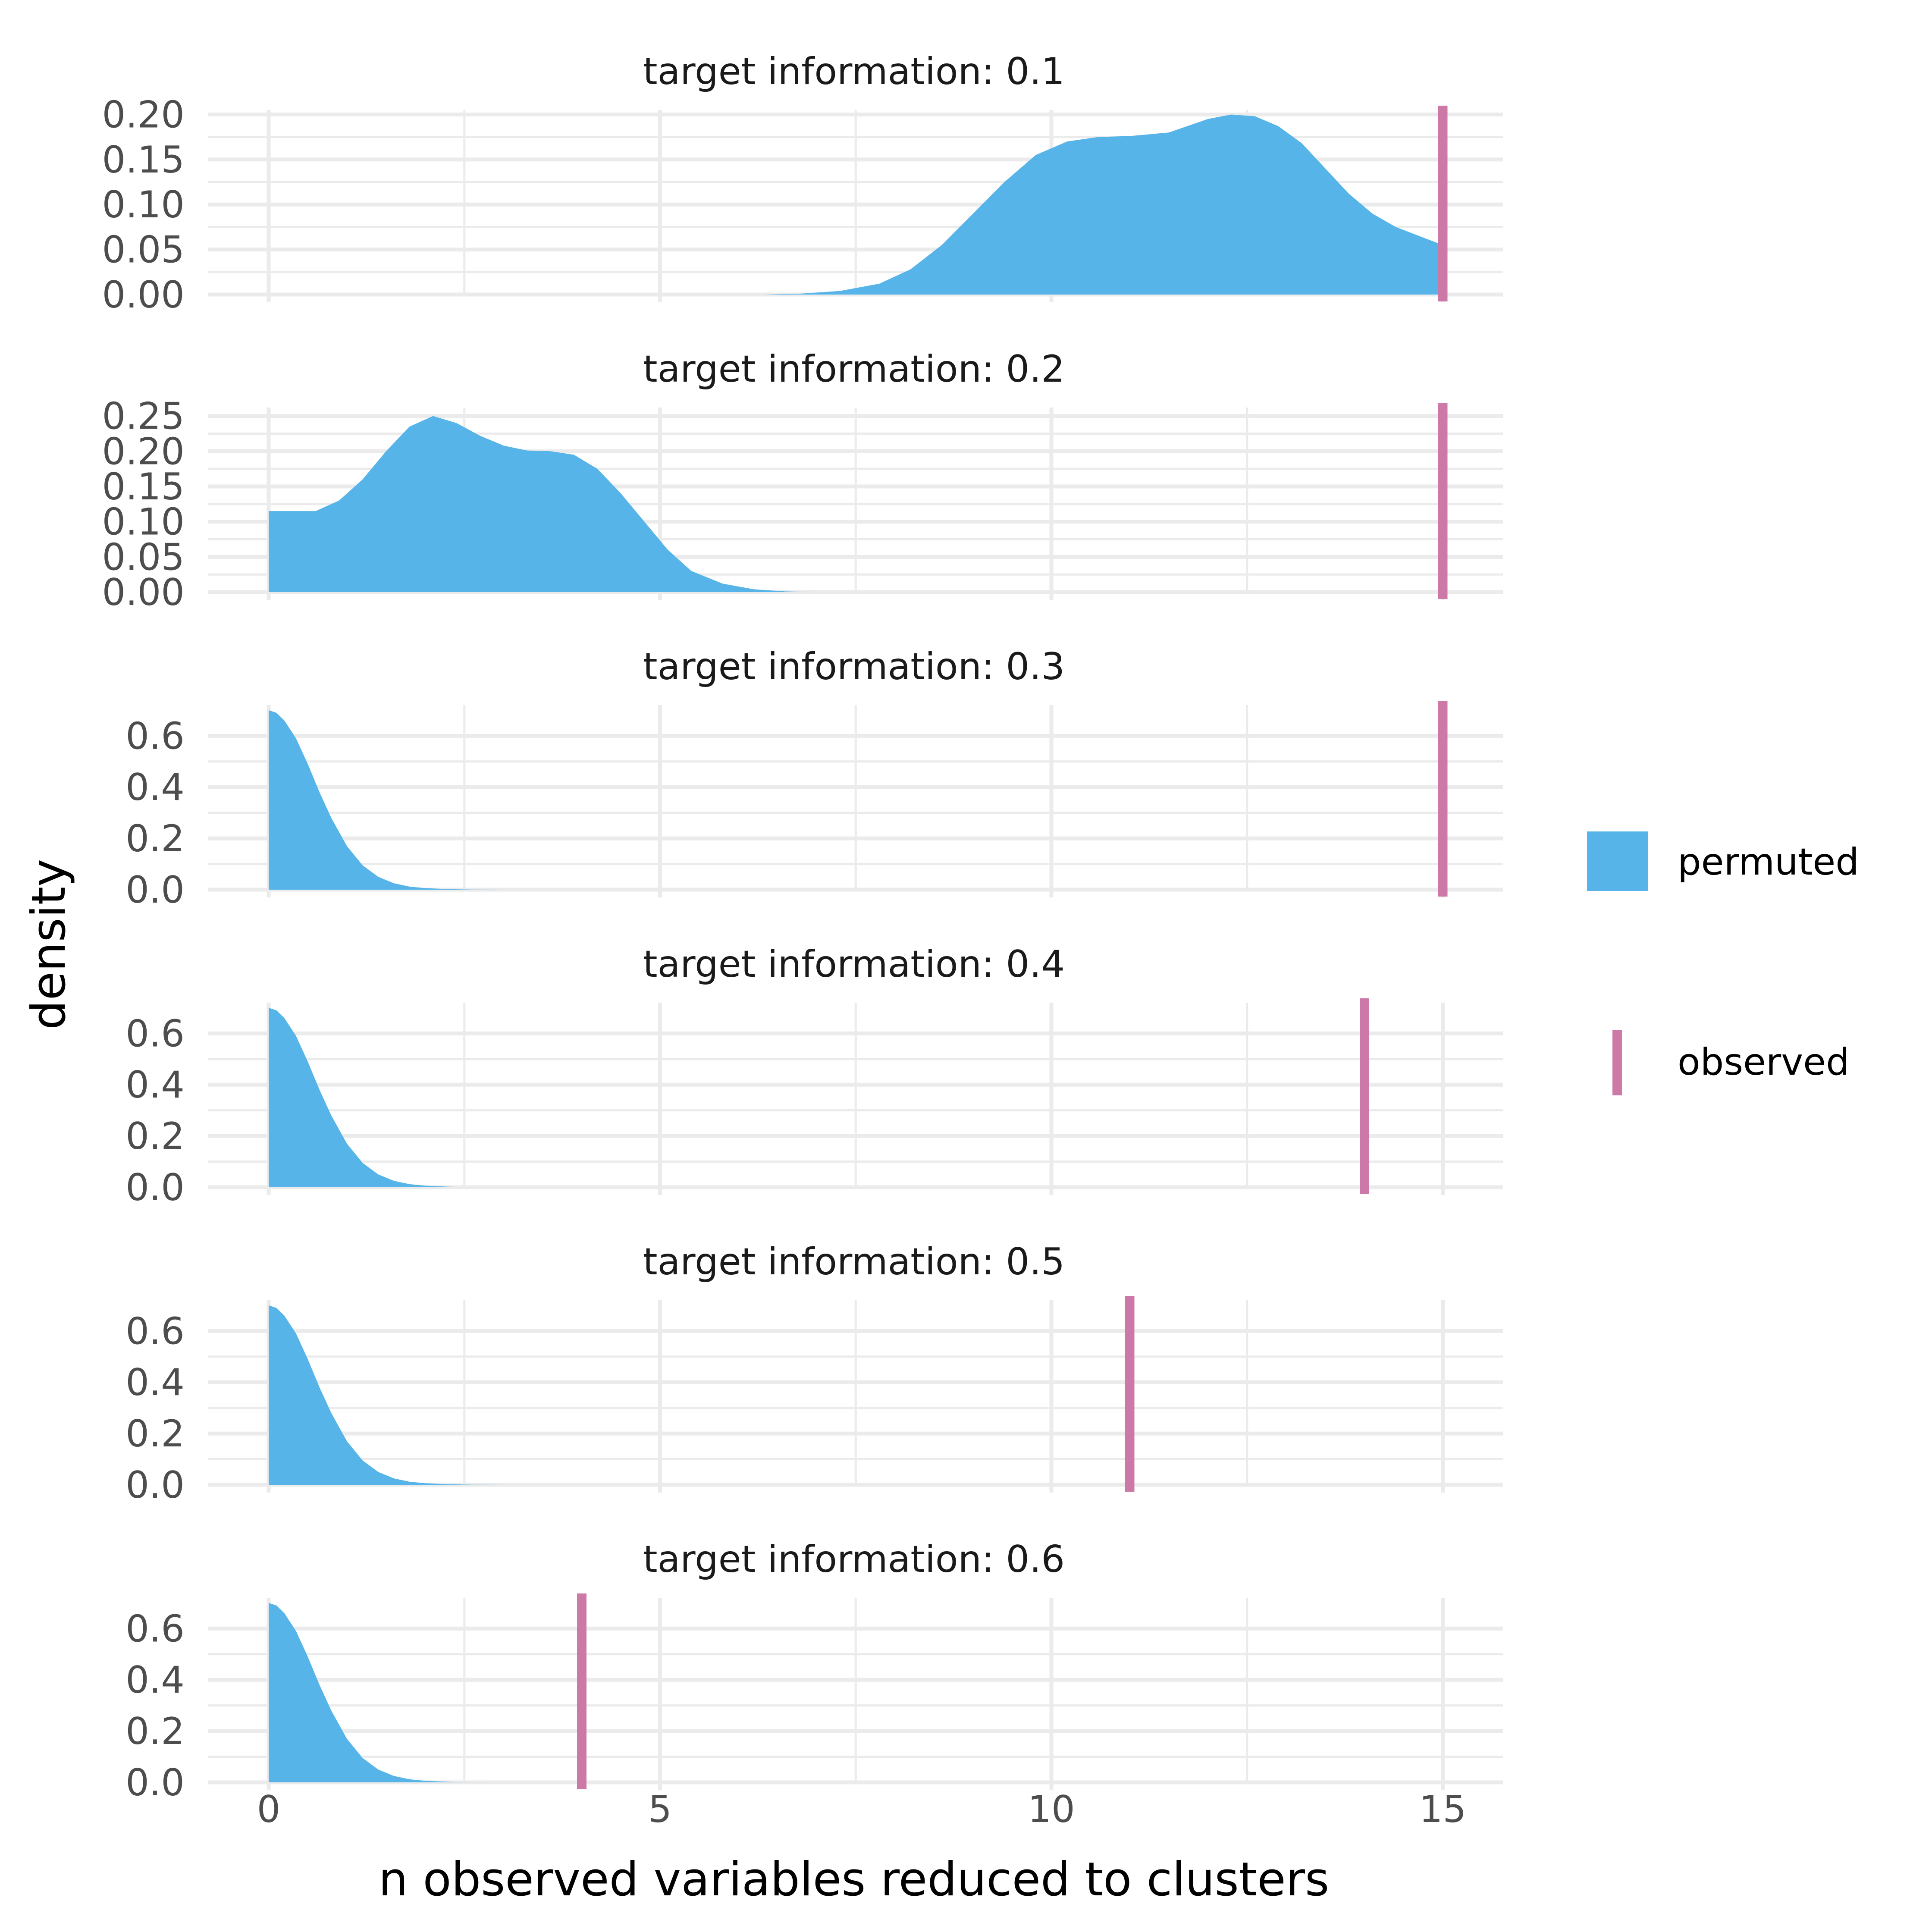 This screenshot has width=1932, height=1932. What do you see at coordinates (143, 416) in the screenshot?
I see `y-tick-label: 0.25` at bounding box center [143, 416].